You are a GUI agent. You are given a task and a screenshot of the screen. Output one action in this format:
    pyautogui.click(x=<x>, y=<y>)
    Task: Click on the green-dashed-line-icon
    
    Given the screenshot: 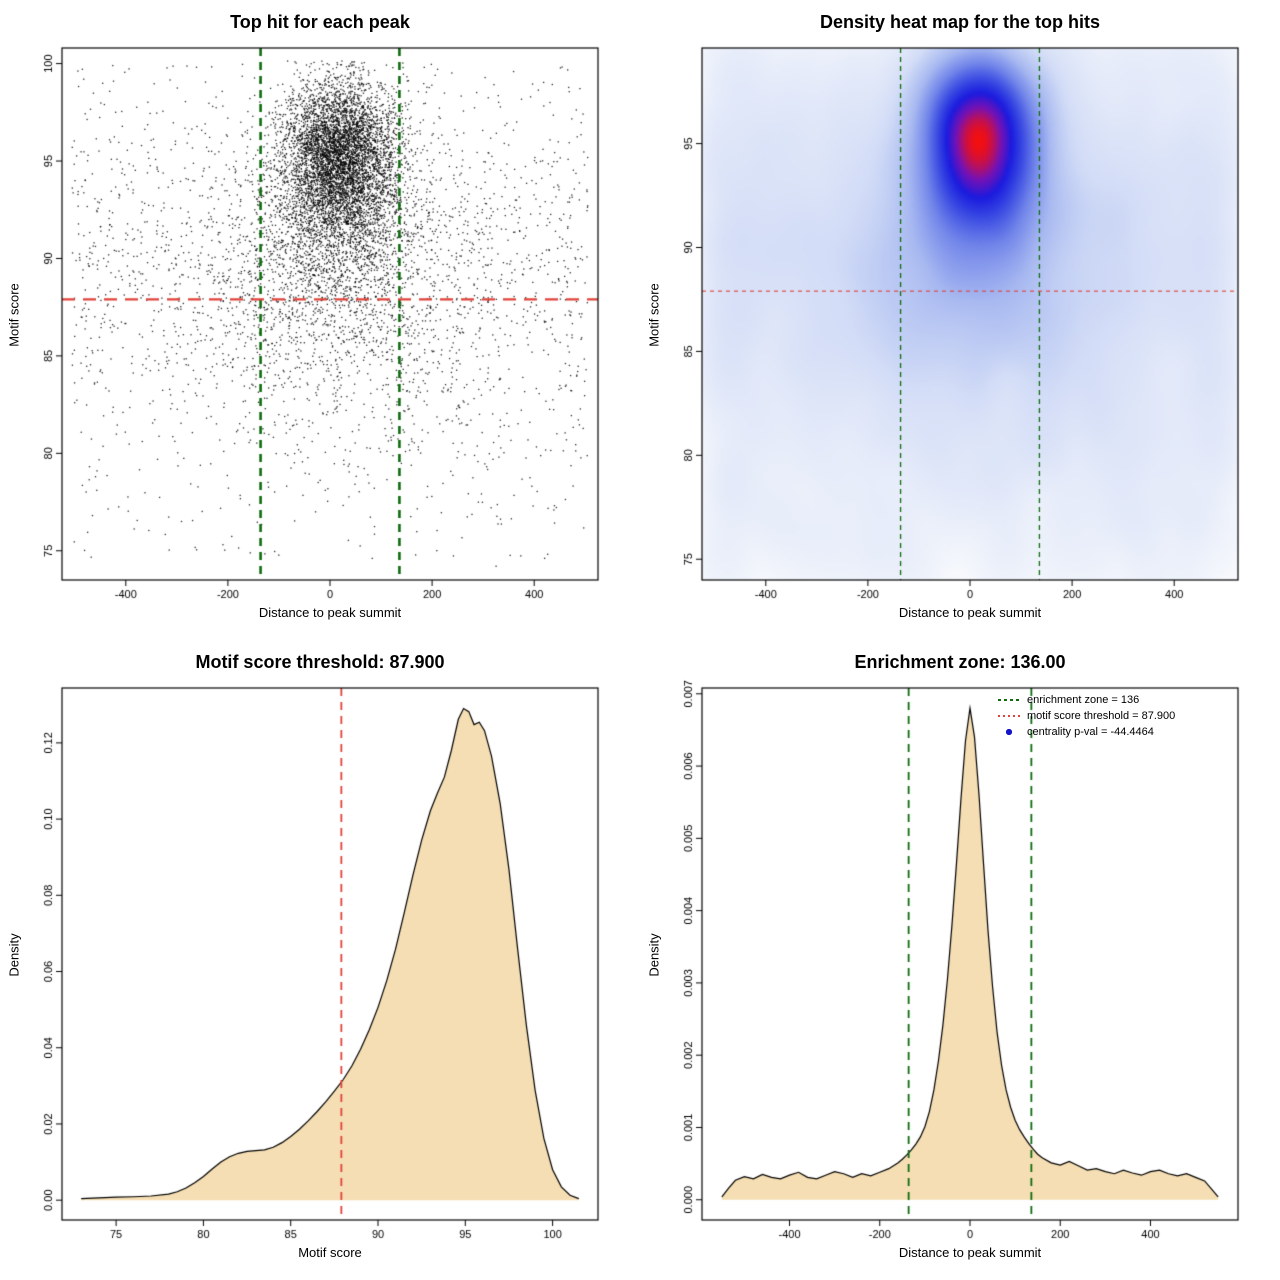 What is the action you would take?
    pyautogui.click(x=1009, y=700)
    